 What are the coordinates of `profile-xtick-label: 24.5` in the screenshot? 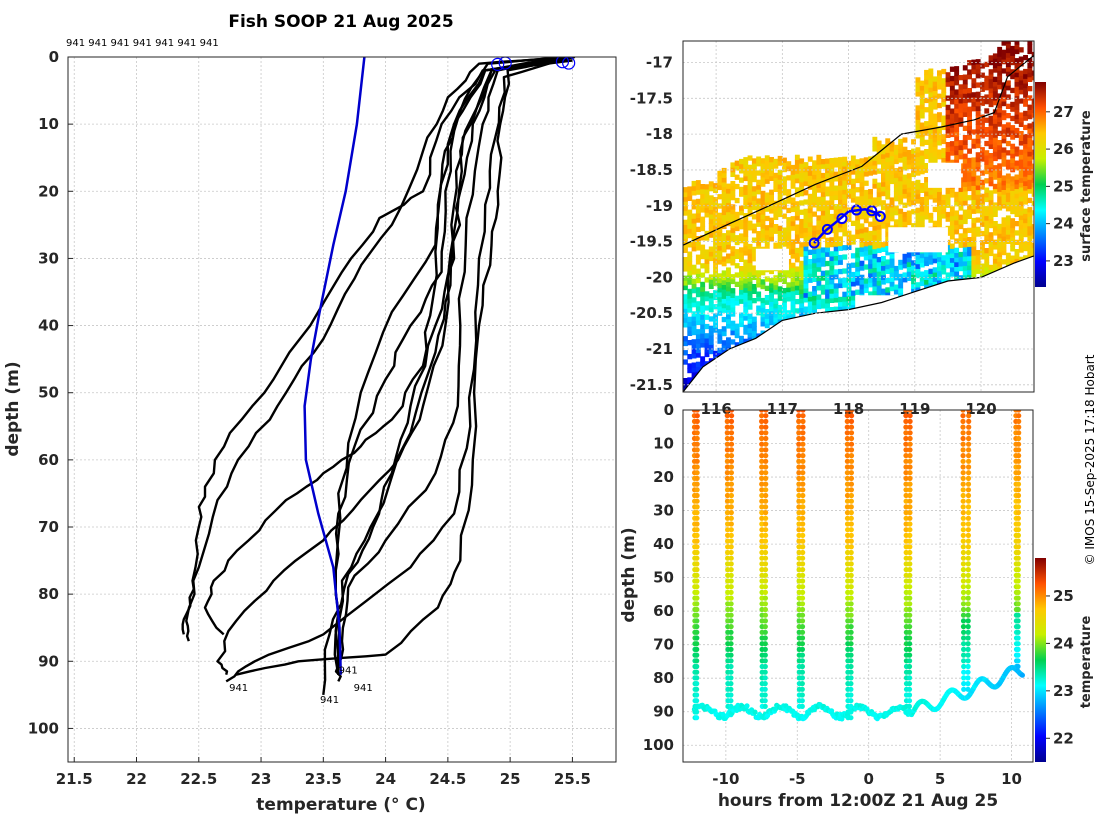 It's located at (447, 779).